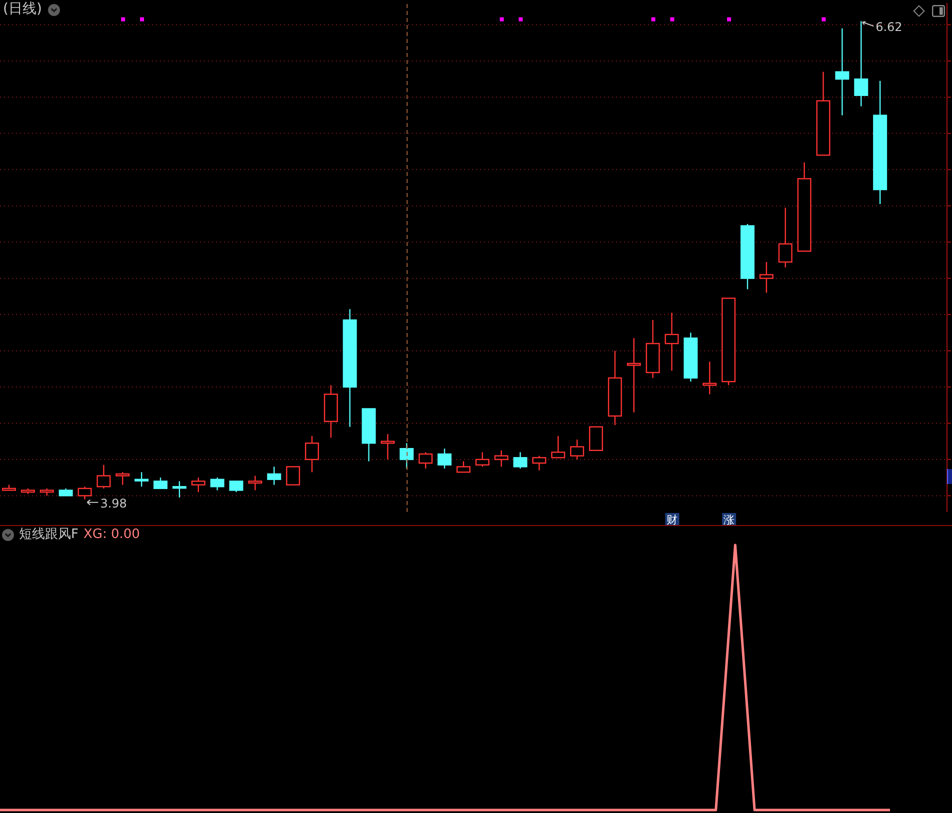 The image size is (952, 813). What do you see at coordinates (48, 535) in the screenshot?
I see `chart-title: 短线跟风F` at bounding box center [48, 535].